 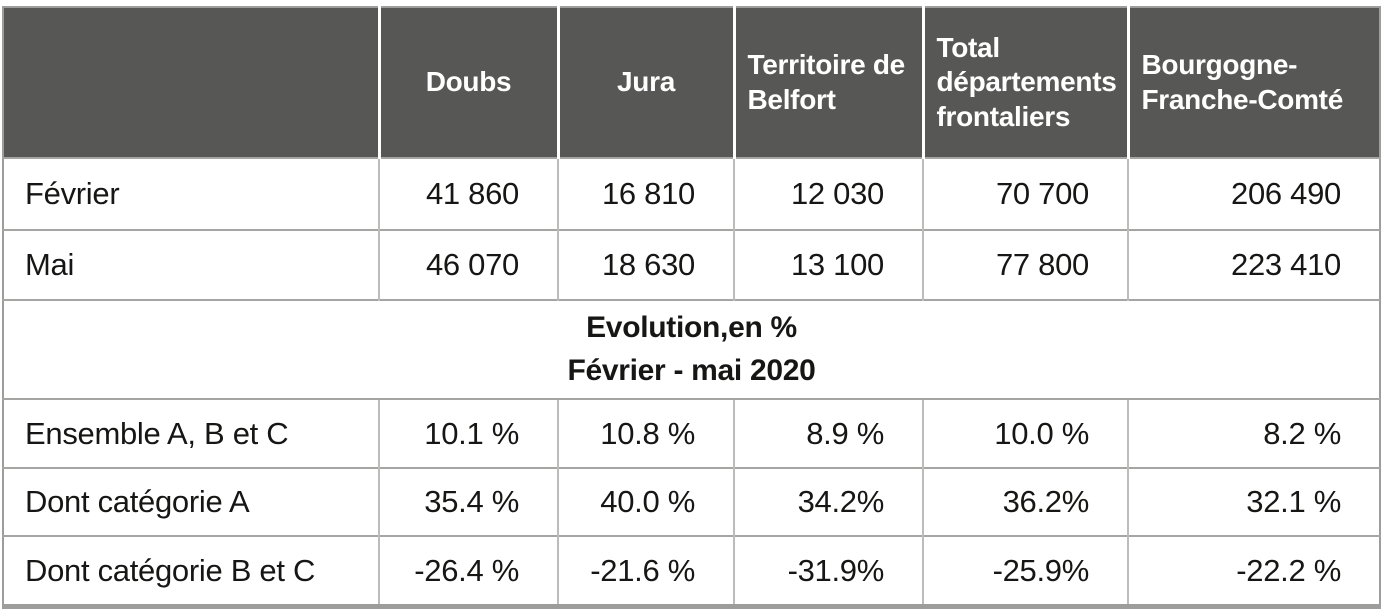 What do you see at coordinates (645, 264) in the screenshot?
I see `table-cell: 18 630` at bounding box center [645, 264].